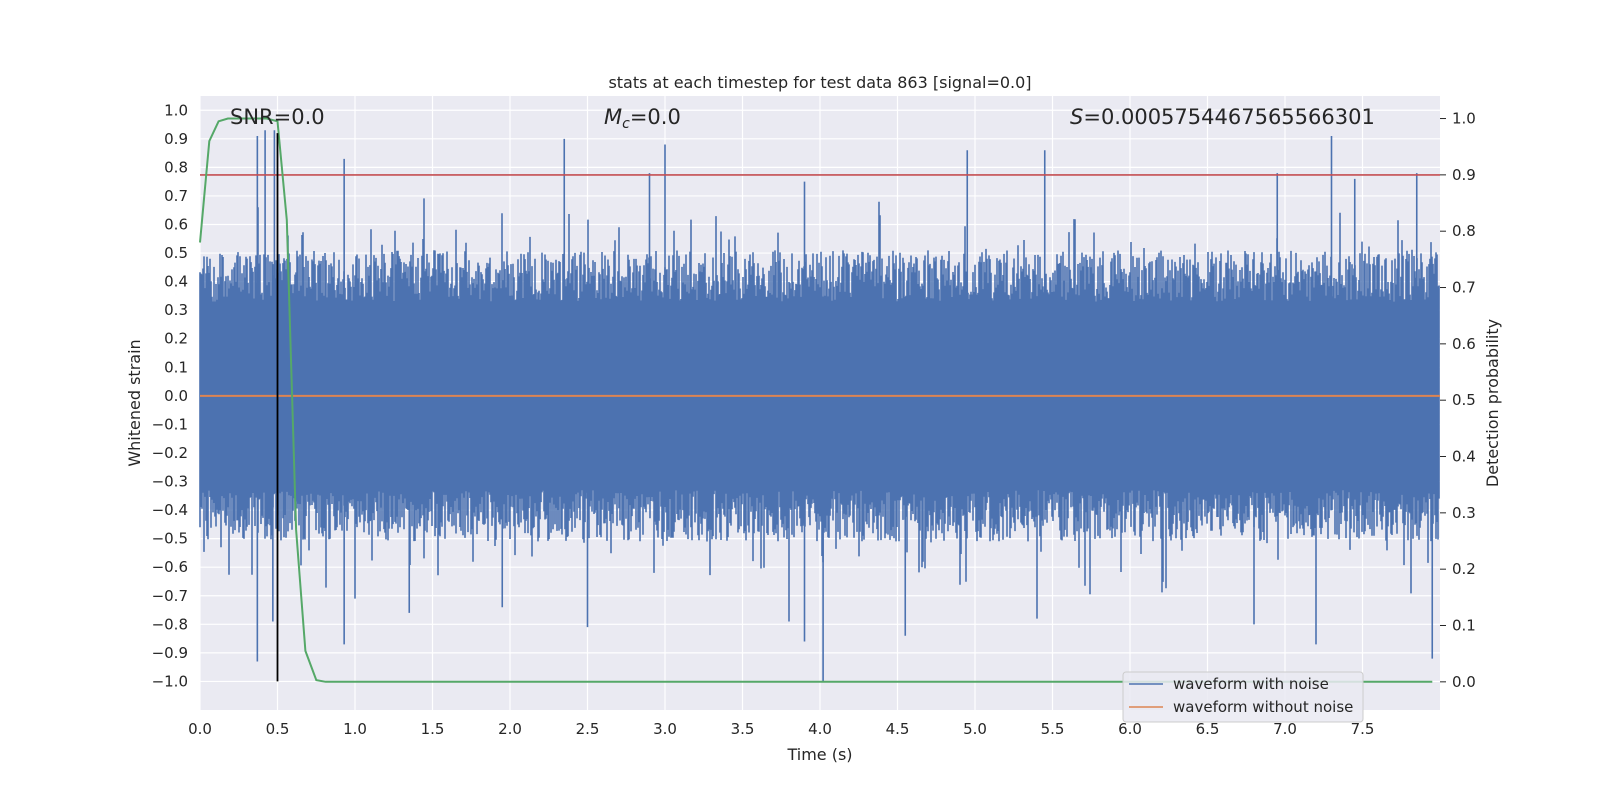  What do you see at coordinates (170, 482) in the screenshot?
I see `y-tick-label: −0.3` at bounding box center [170, 482].